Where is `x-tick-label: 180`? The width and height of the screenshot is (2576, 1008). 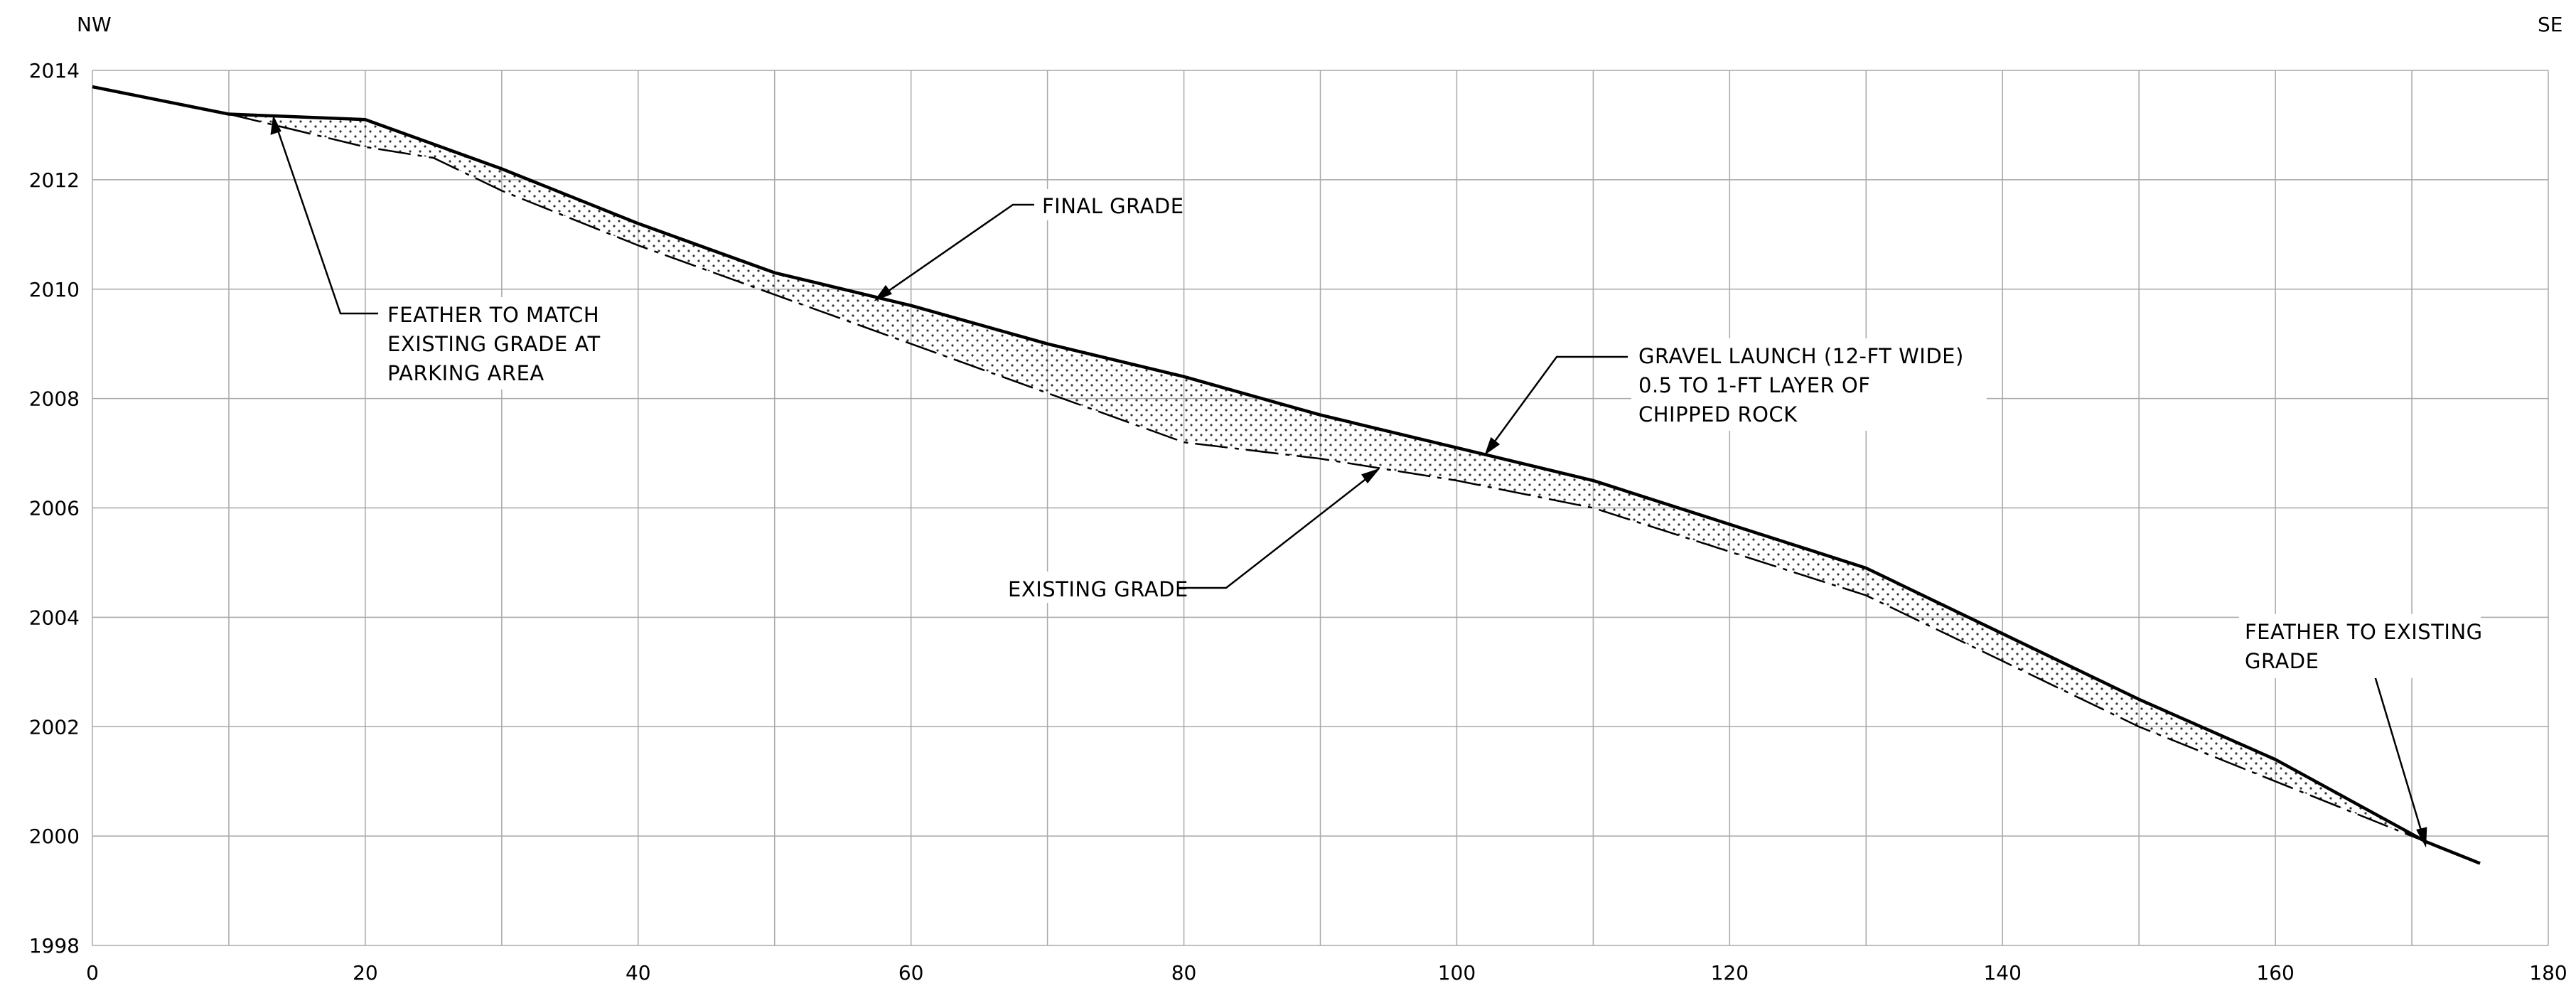
x-tick-label: 180 is located at coordinates (2548, 973).